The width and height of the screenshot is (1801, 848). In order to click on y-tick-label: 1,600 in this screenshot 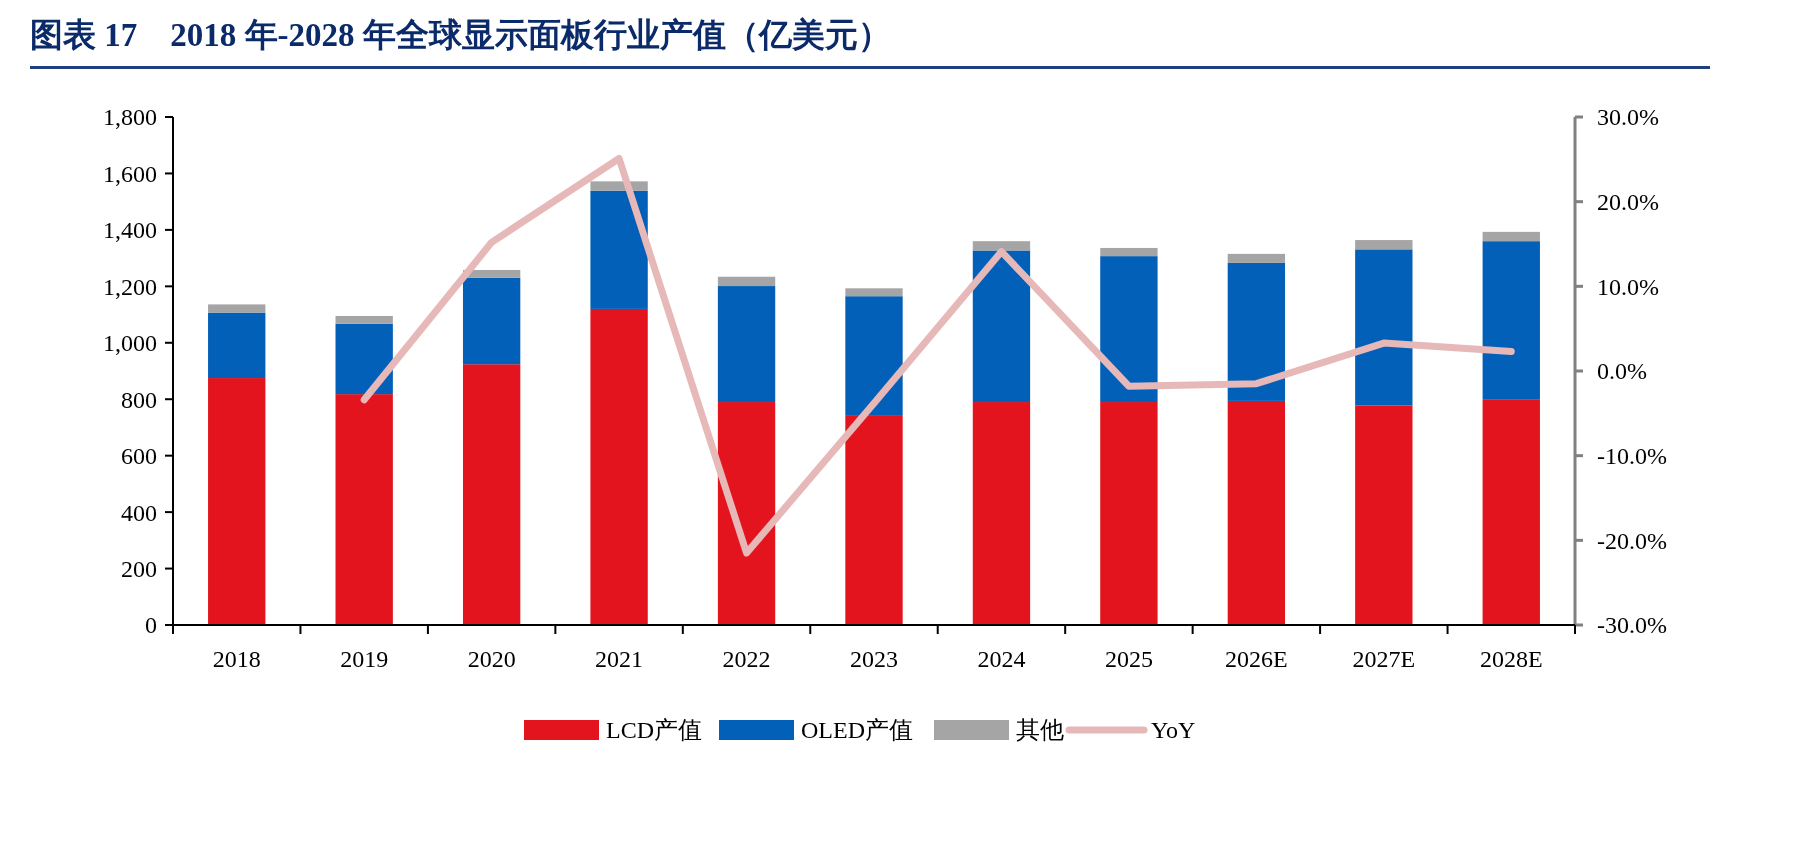, I will do `click(130, 173)`.